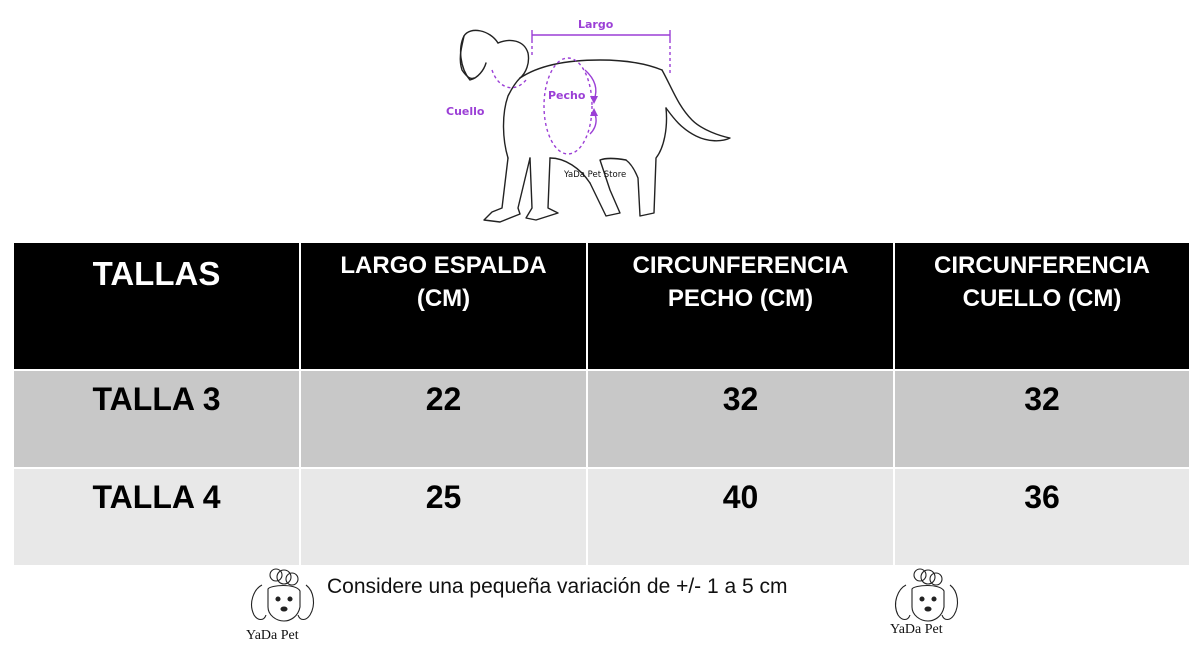  I want to click on size-cell: TALLA 3, so click(156, 419).